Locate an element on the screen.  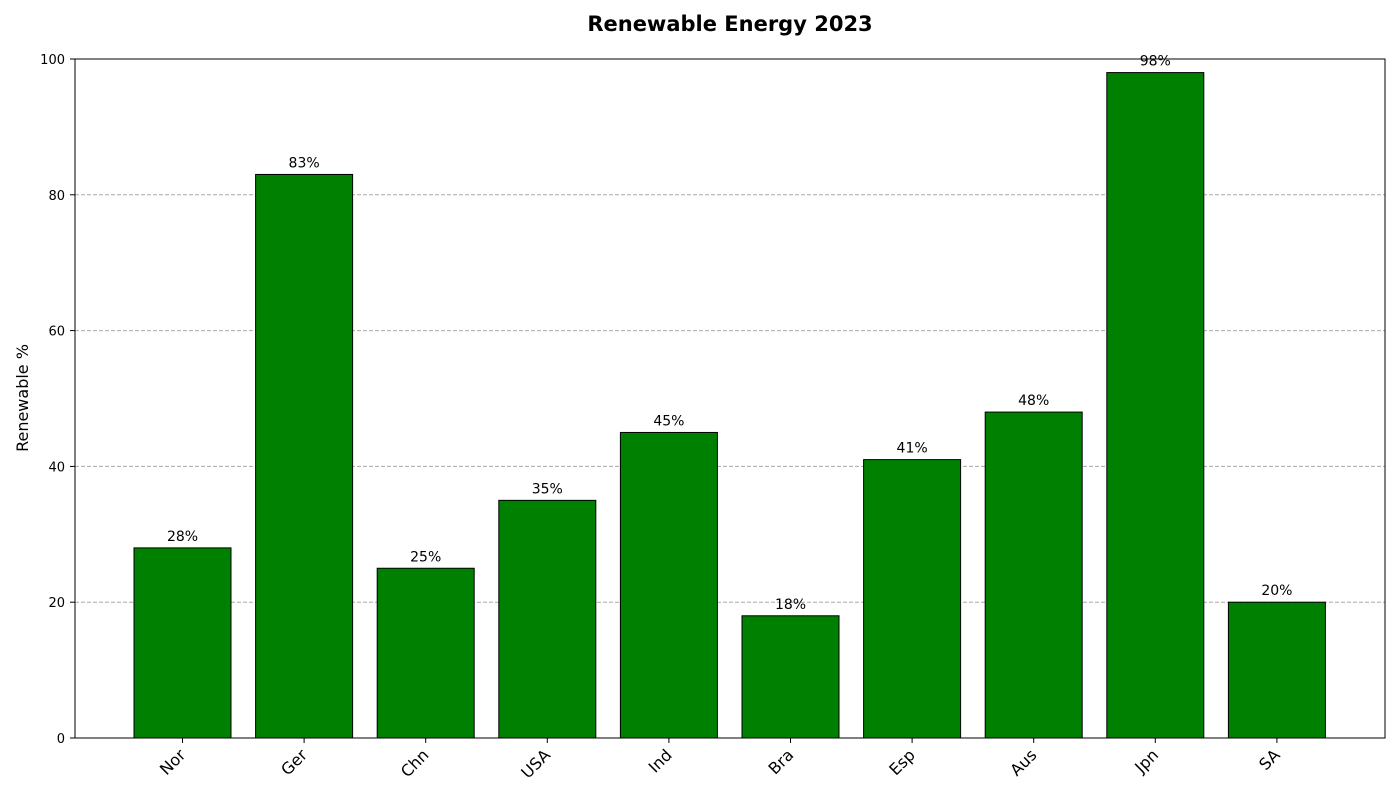
y-tick-label: 40 is located at coordinates (56, 467).